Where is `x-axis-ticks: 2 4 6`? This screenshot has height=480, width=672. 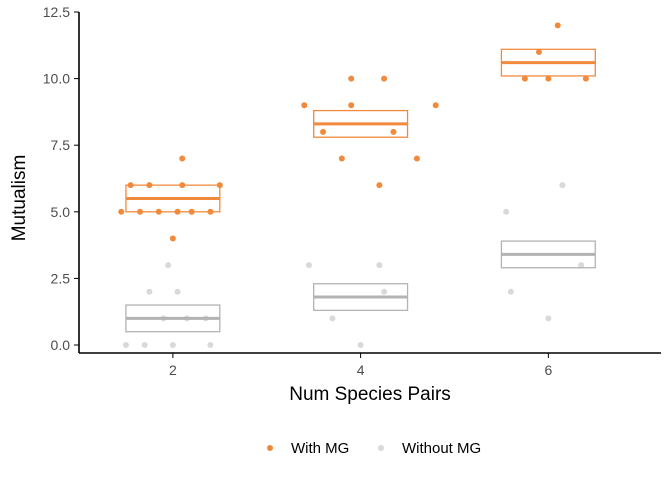 x-axis-ticks: 2 4 6 is located at coordinates (360, 365).